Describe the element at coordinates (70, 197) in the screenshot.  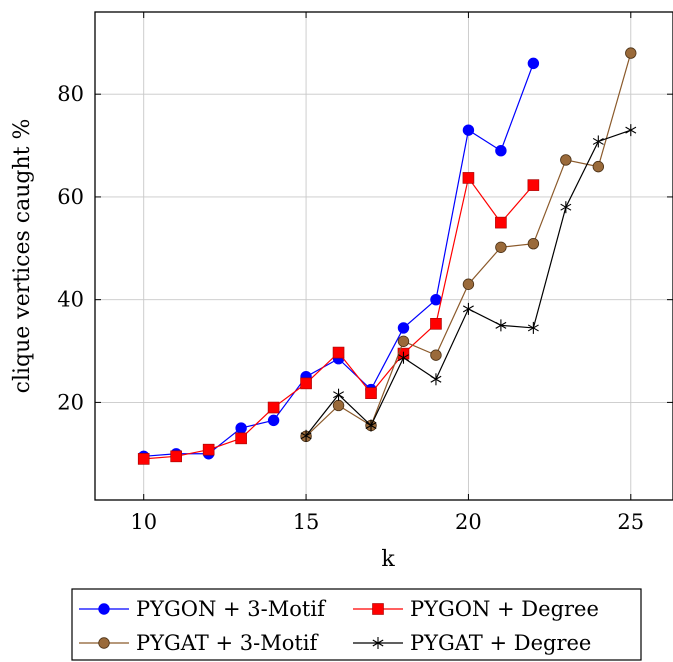
I see `y-tick-label: 60` at that location.